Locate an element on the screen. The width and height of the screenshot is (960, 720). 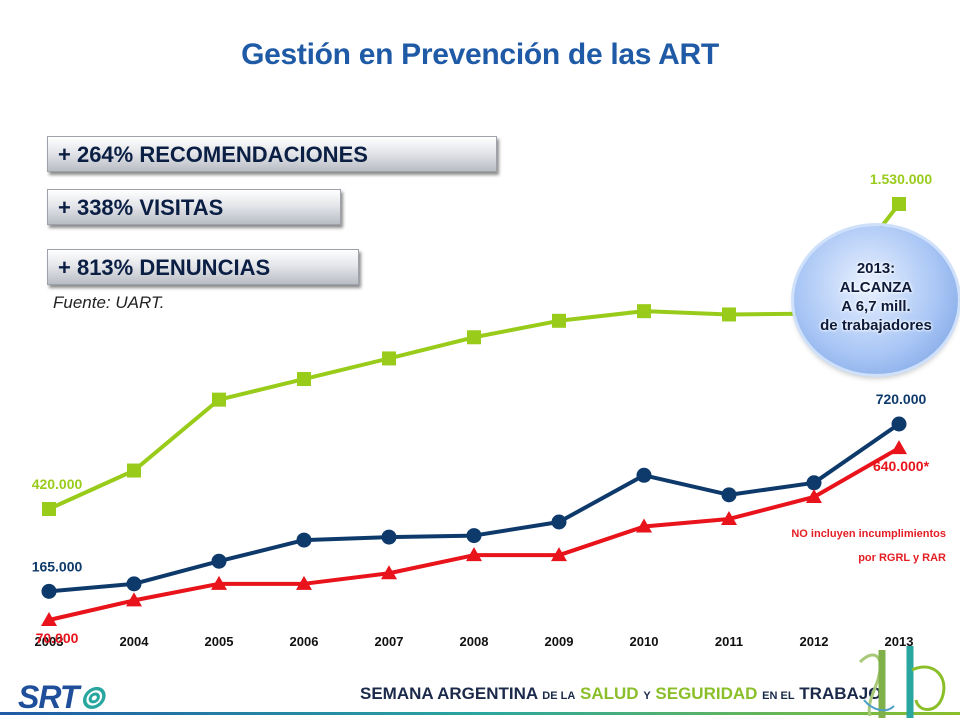
event-name-part: SEMANA ARGENTINA is located at coordinates (449, 693).